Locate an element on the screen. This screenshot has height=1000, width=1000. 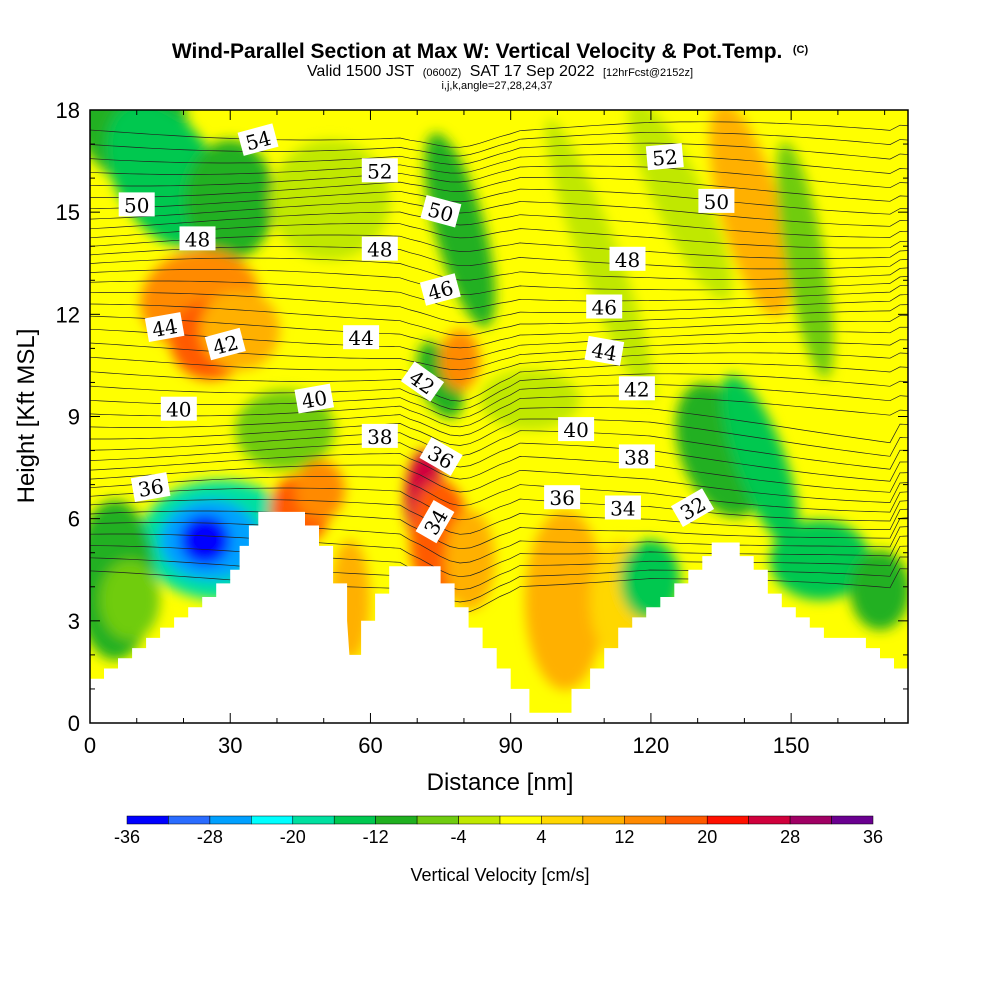
y-tick-label: 3 is located at coordinates (74, 621).